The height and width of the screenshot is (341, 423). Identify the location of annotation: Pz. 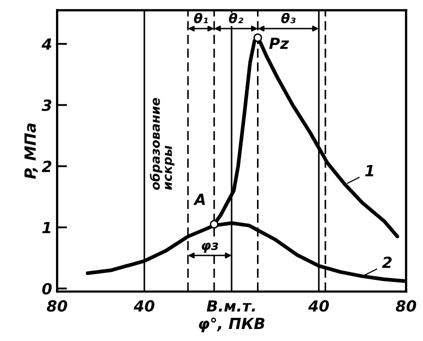
(279, 43).